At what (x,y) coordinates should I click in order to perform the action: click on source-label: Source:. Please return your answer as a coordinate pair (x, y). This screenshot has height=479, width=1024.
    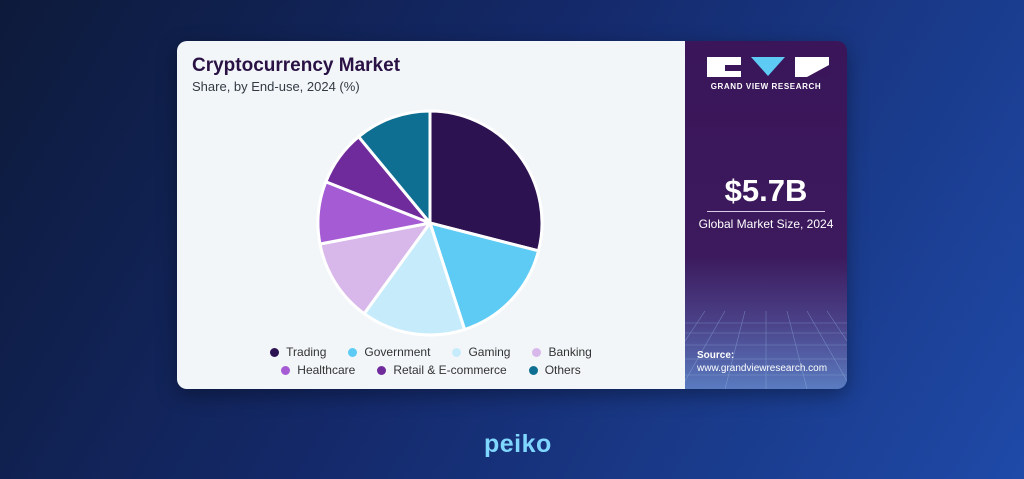
    Looking at the image, I should click on (716, 355).